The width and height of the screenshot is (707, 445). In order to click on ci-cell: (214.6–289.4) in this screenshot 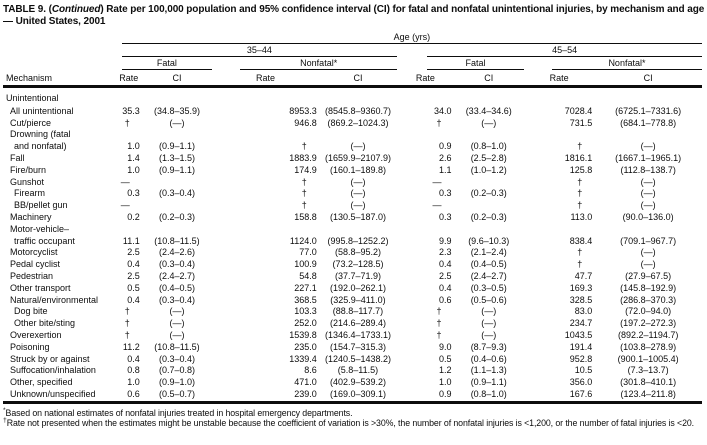, I will do `click(357, 323)`.